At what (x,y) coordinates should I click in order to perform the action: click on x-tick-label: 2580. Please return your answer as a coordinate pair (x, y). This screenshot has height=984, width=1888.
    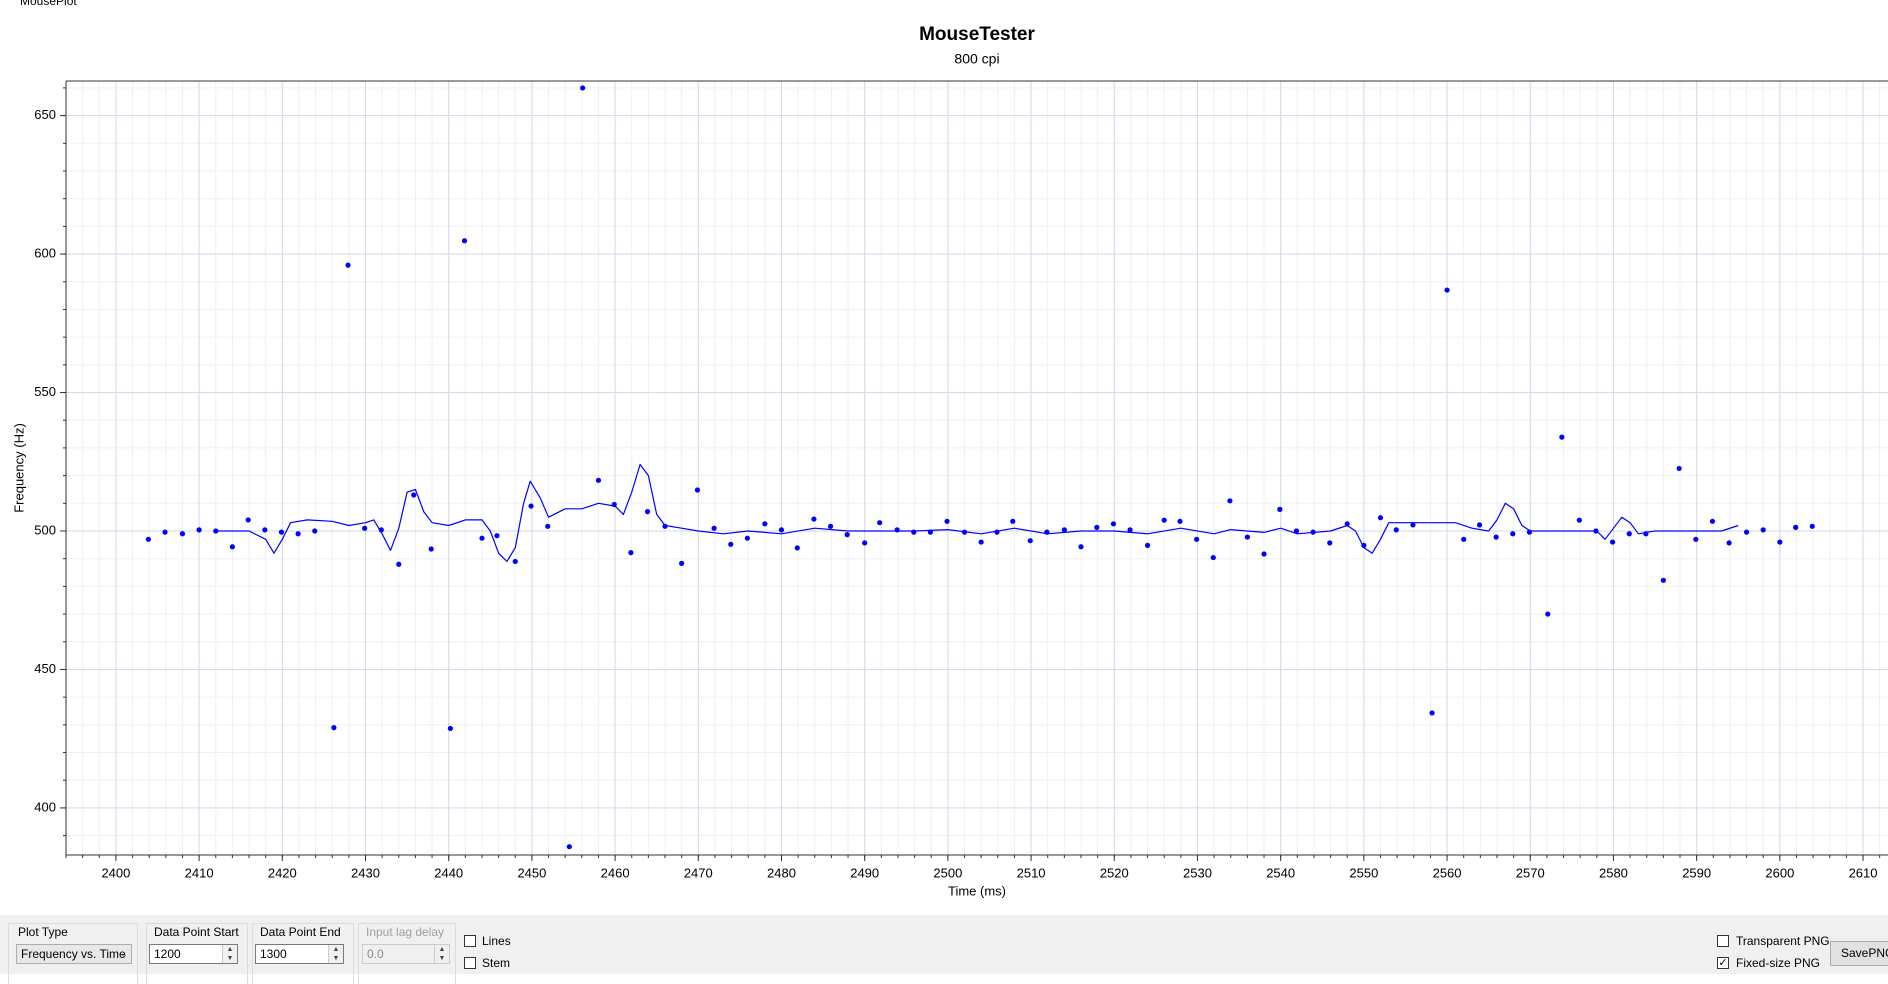
    Looking at the image, I should click on (1613, 872).